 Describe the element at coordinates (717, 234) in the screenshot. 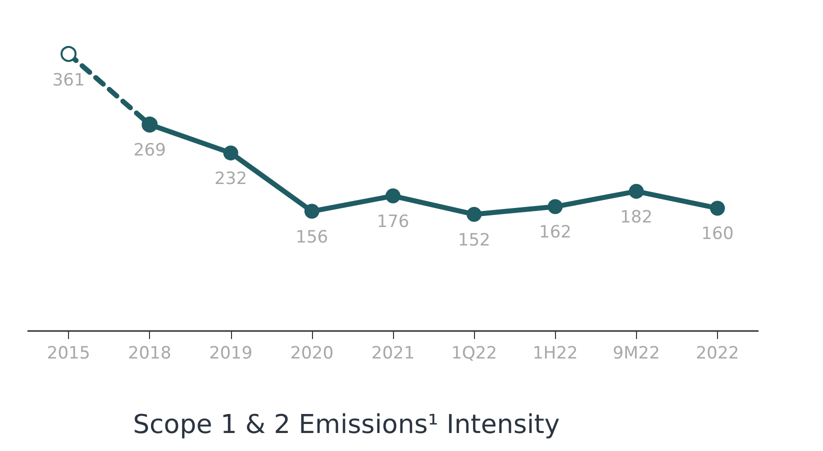

I see `data-label: 160` at that location.